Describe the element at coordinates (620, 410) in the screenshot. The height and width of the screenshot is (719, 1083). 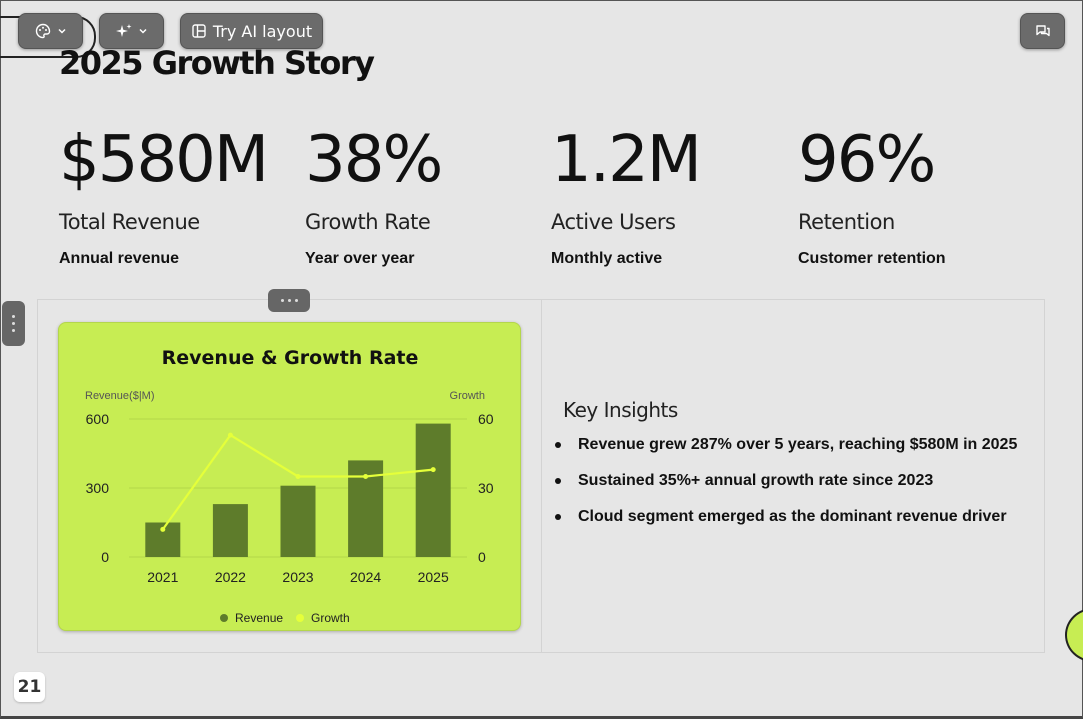
I see `insights-heading: Key Insights` at that location.